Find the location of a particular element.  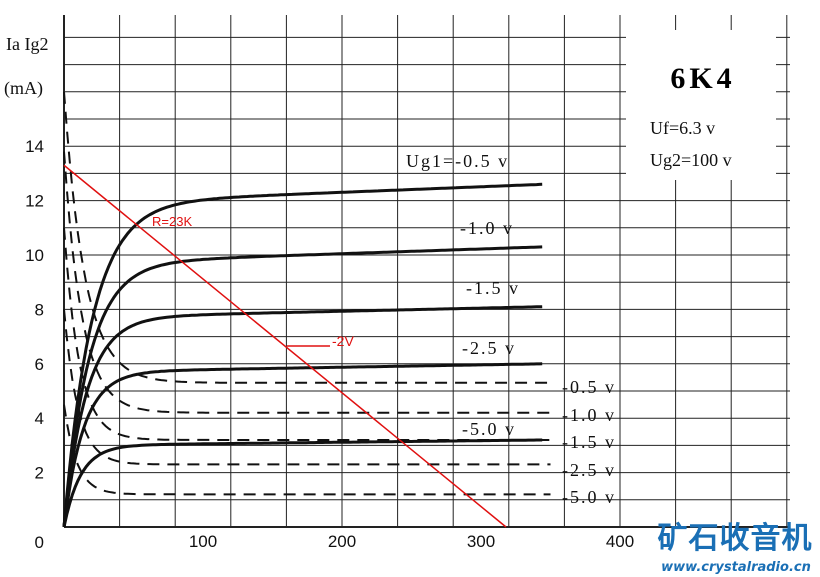

anode-curve-label: -2.5 v is located at coordinates (489, 348).